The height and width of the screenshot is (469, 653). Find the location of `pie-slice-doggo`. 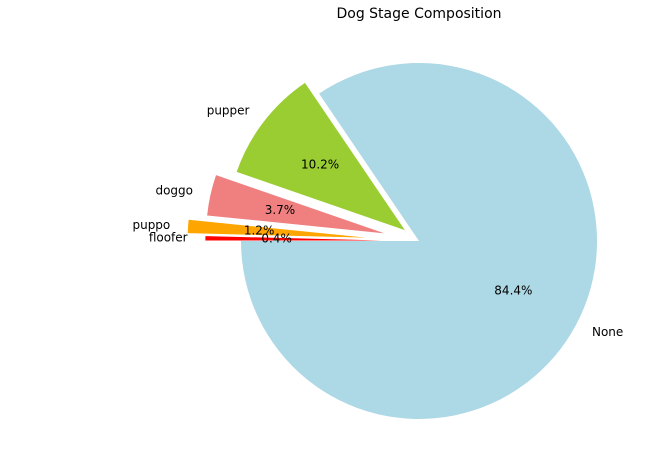

pie-slice-doggo is located at coordinates (296, 204).